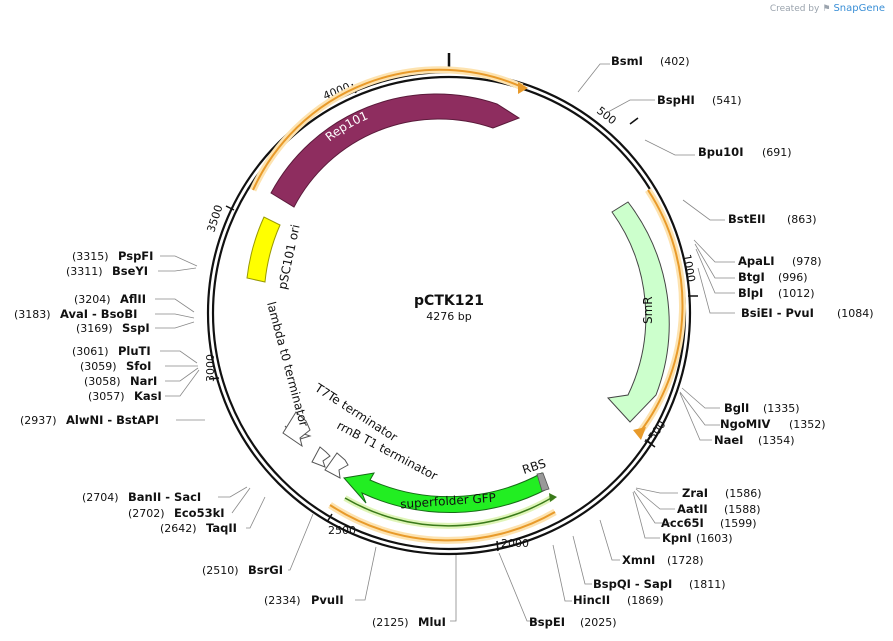  Describe the element at coordinates (638, 312) in the screenshot. I see `feature-smr` at that location.